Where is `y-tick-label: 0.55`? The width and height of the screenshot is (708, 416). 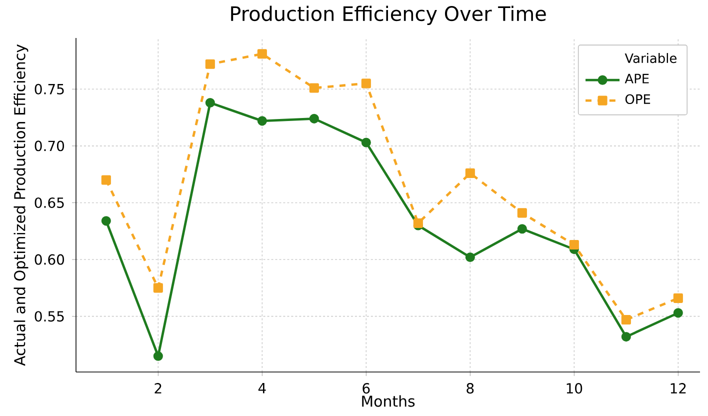 y-tick-label: 0.55 is located at coordinates (49, 316).